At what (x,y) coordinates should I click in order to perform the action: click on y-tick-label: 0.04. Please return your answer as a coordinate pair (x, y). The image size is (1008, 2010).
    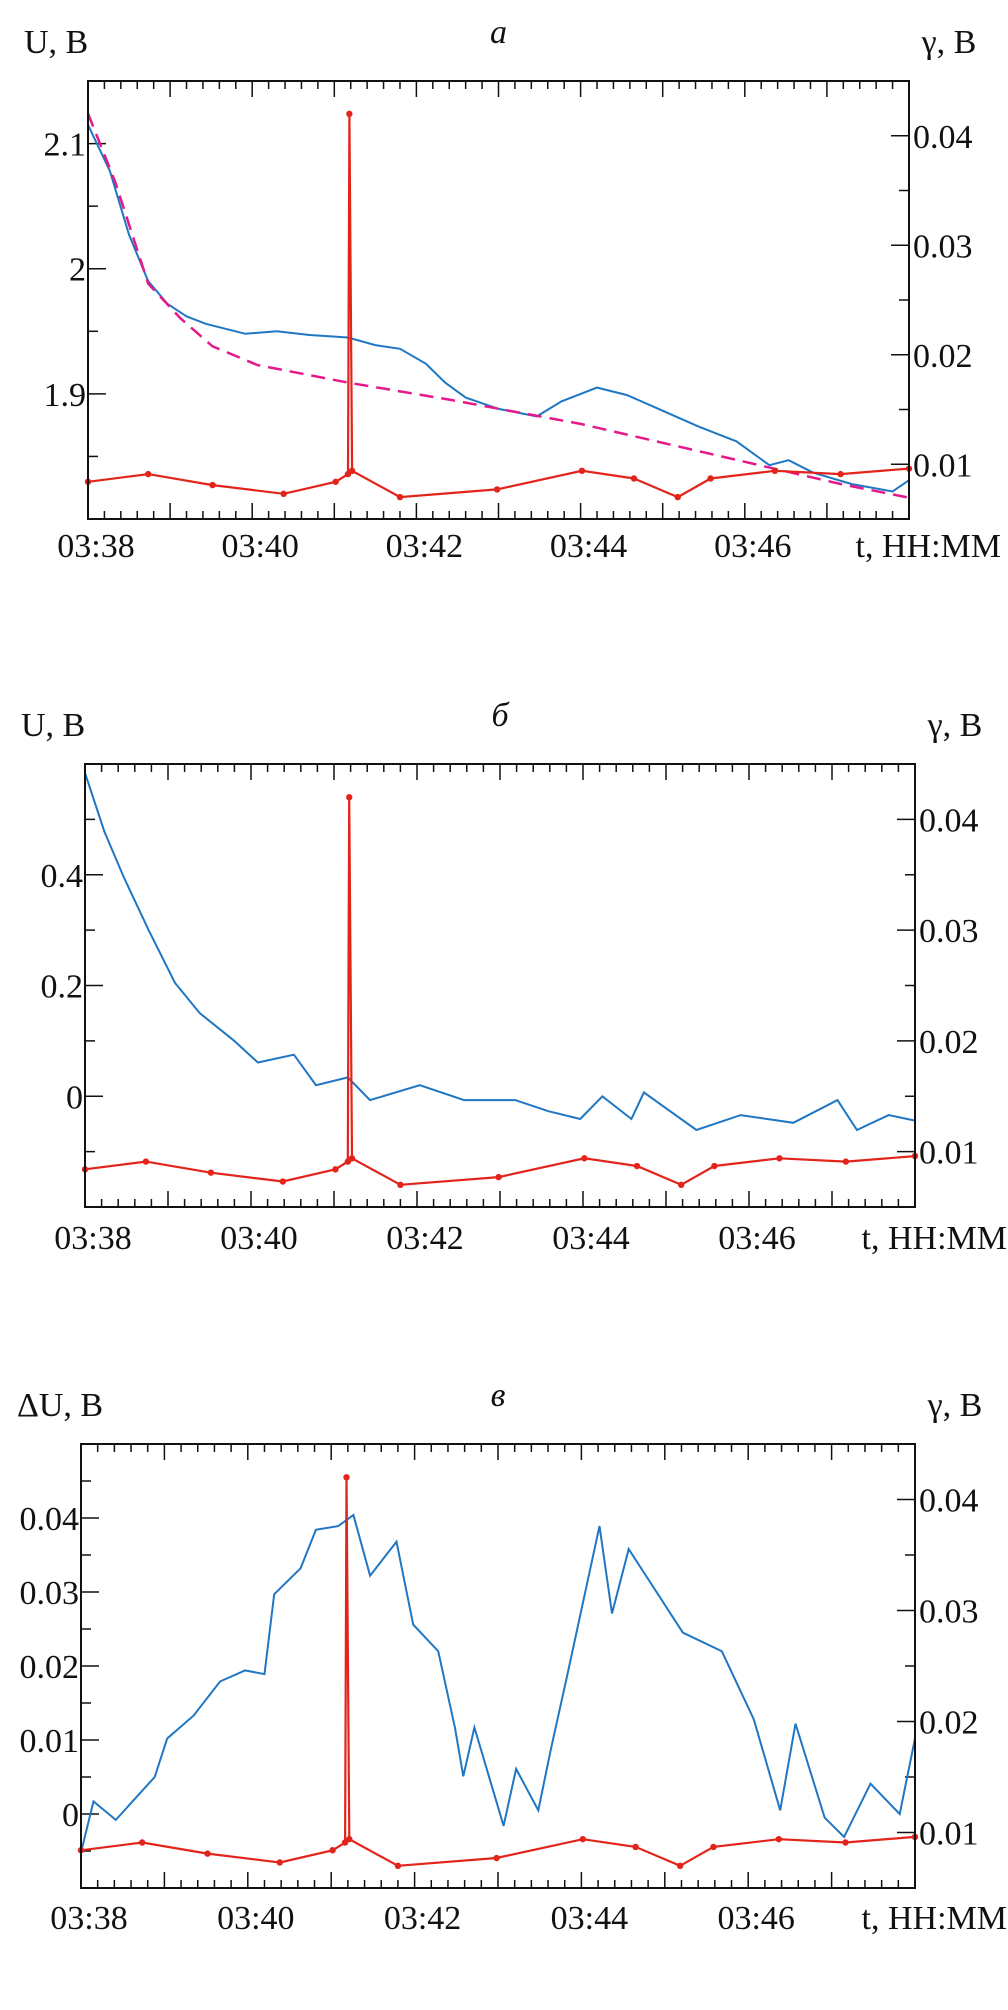
    Looking at the image, I should click on (50, 1519).